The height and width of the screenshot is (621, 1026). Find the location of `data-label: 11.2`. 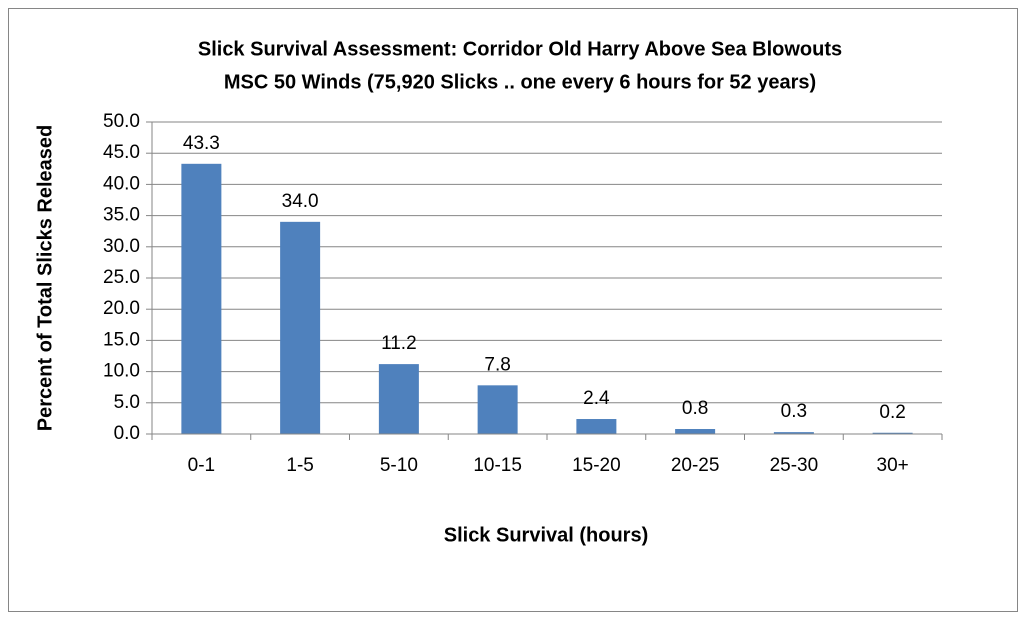

data-label: 11.2 is located at coordinates (399, 343).